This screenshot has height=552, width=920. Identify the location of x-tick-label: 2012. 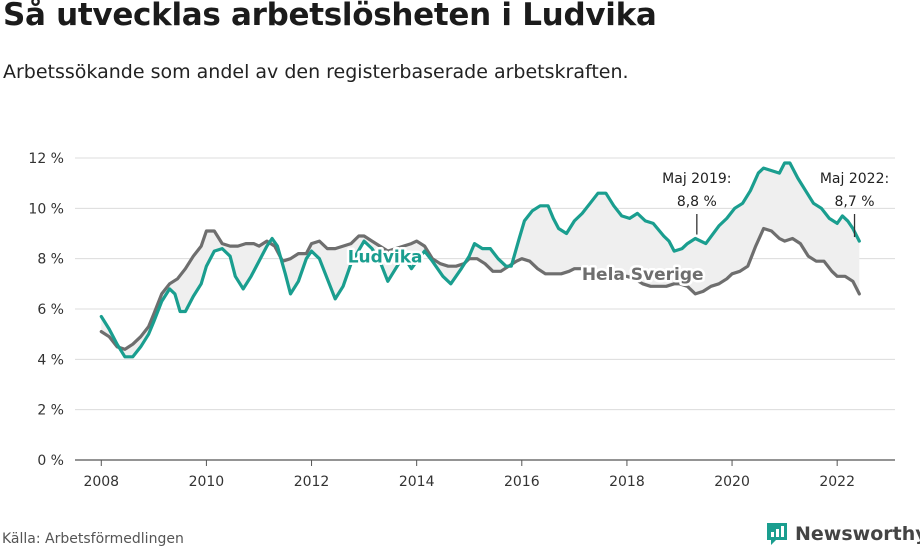
(312, 482).